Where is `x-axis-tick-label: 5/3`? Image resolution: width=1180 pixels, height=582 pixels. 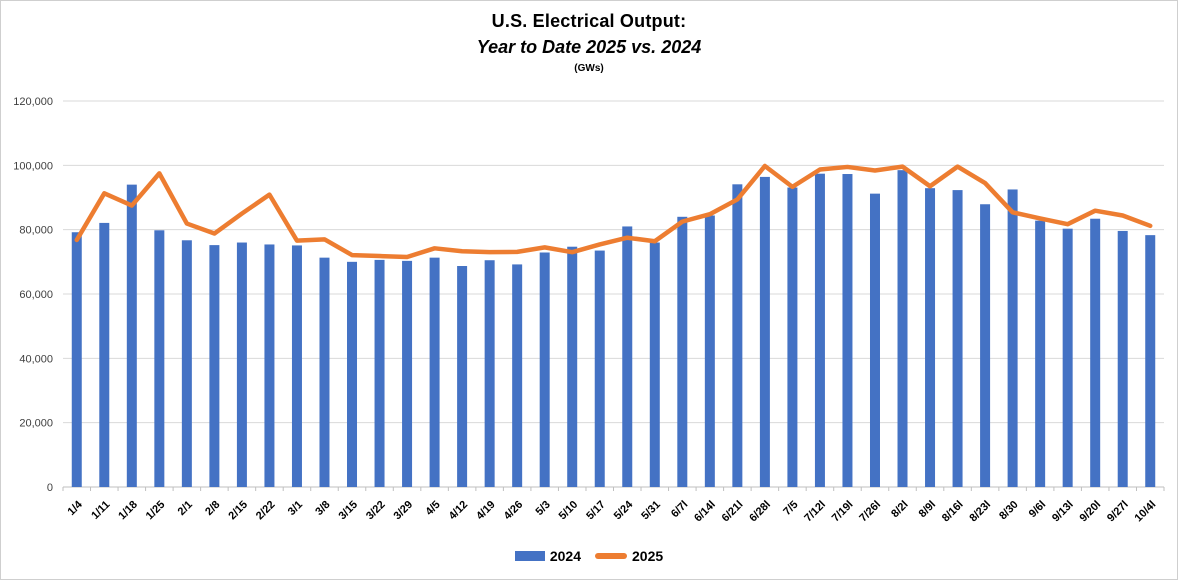 x-axis-tick-label: 5/3 is located at coordinates (543, 508).